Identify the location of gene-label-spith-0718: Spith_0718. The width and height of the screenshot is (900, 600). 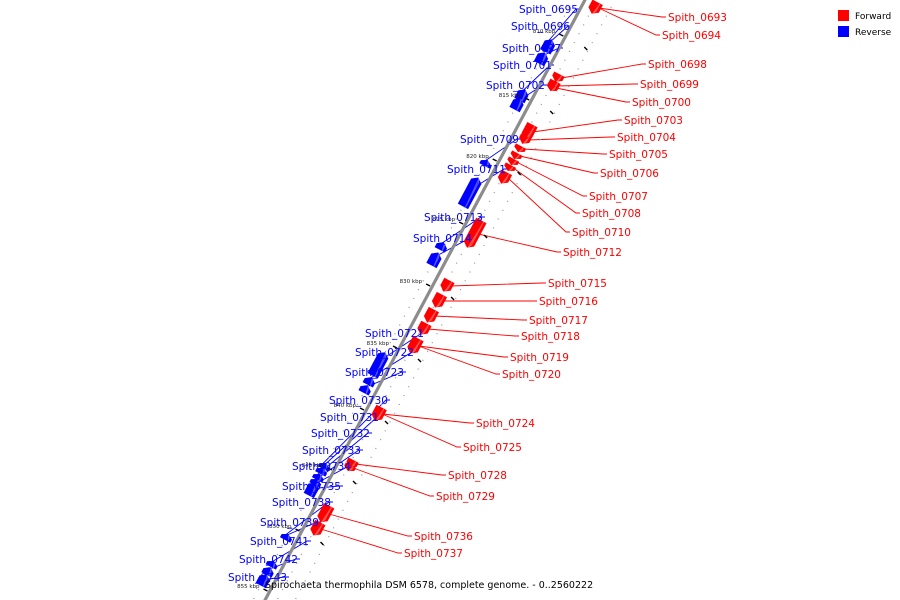
(550, 337).